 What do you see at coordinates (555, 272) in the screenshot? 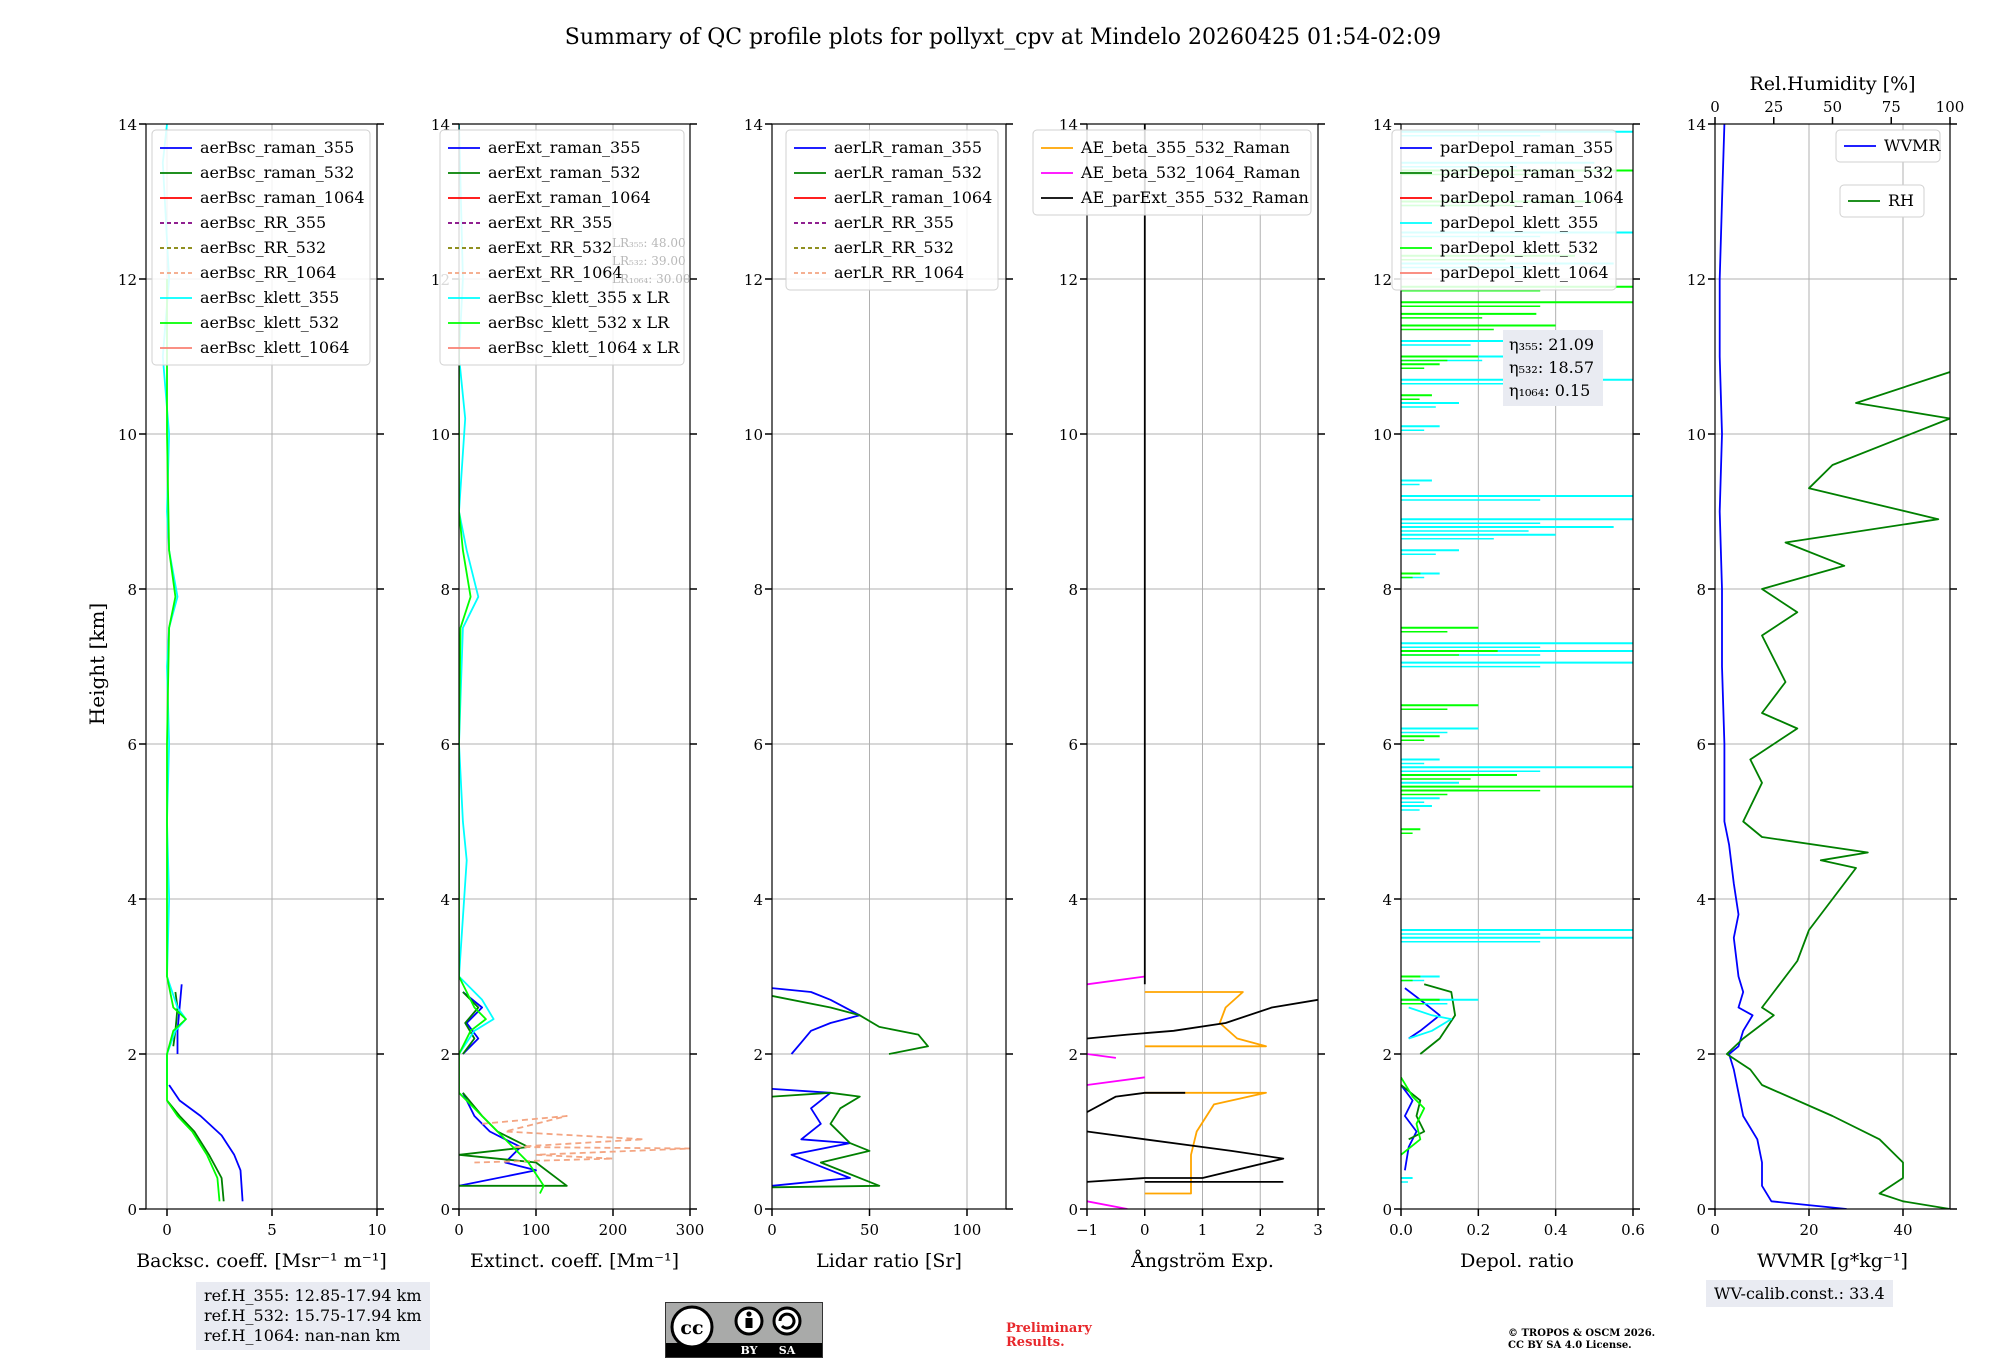
I see `legend-label: aerExt_RR_1064` at bounding box center [555, 272].